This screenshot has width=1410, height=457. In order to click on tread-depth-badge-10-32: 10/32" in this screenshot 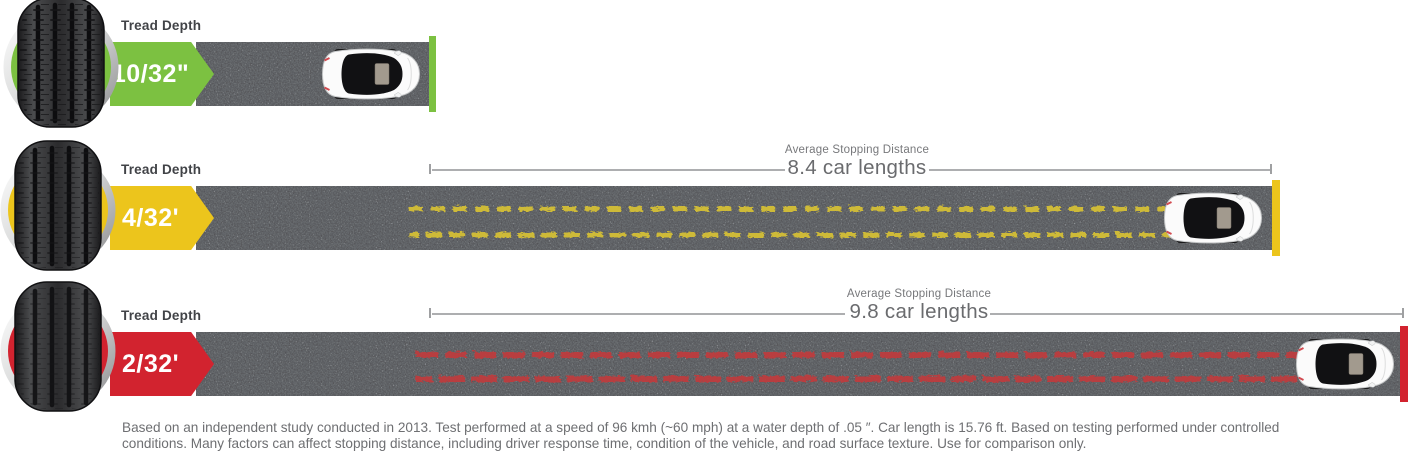, I will do `click(162, 74)`.